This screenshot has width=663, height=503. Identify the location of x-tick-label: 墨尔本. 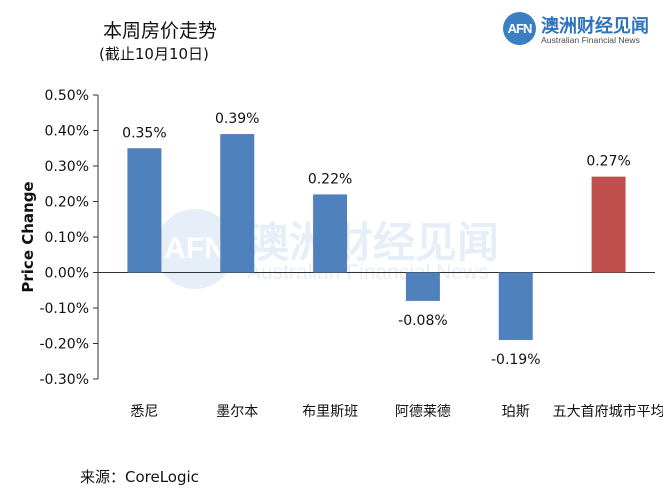
(237, 412).